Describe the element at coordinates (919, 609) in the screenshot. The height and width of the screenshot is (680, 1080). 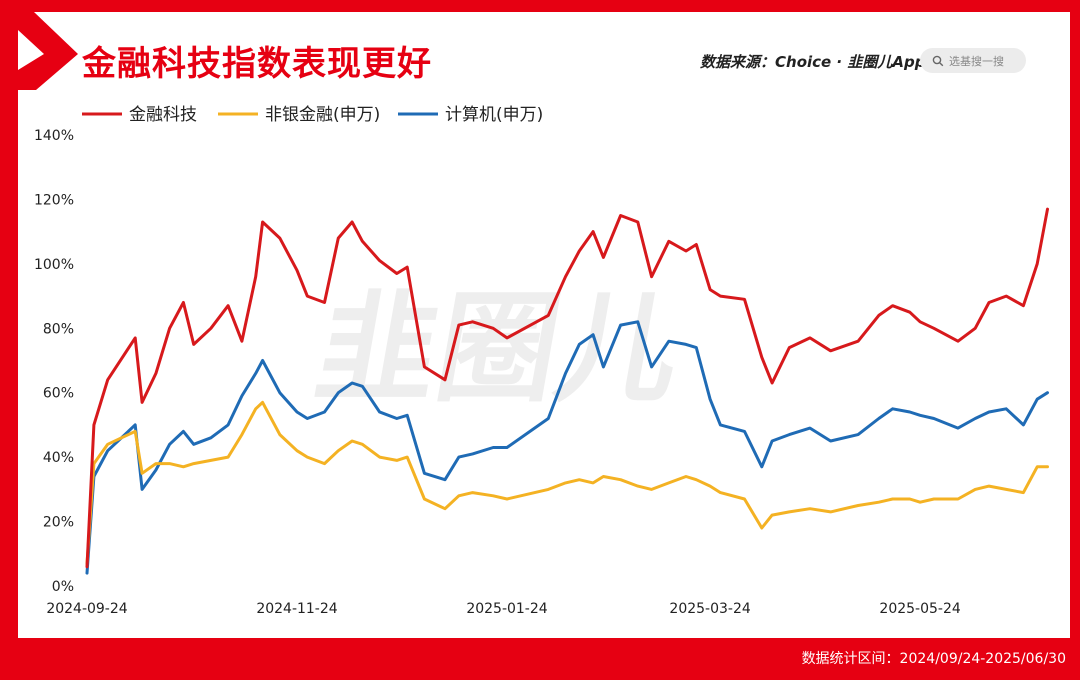
I see `x-tick-label: 2025-05-24` at that location.